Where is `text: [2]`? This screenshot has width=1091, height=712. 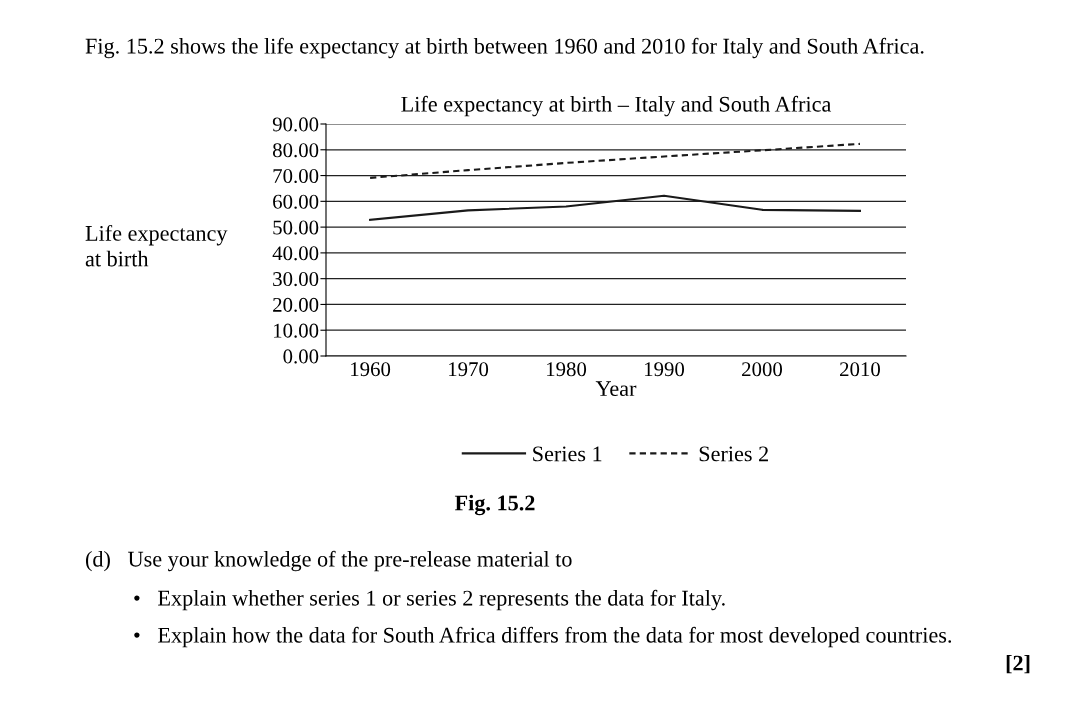 text: [2] is located at coordinates (1018, 664).